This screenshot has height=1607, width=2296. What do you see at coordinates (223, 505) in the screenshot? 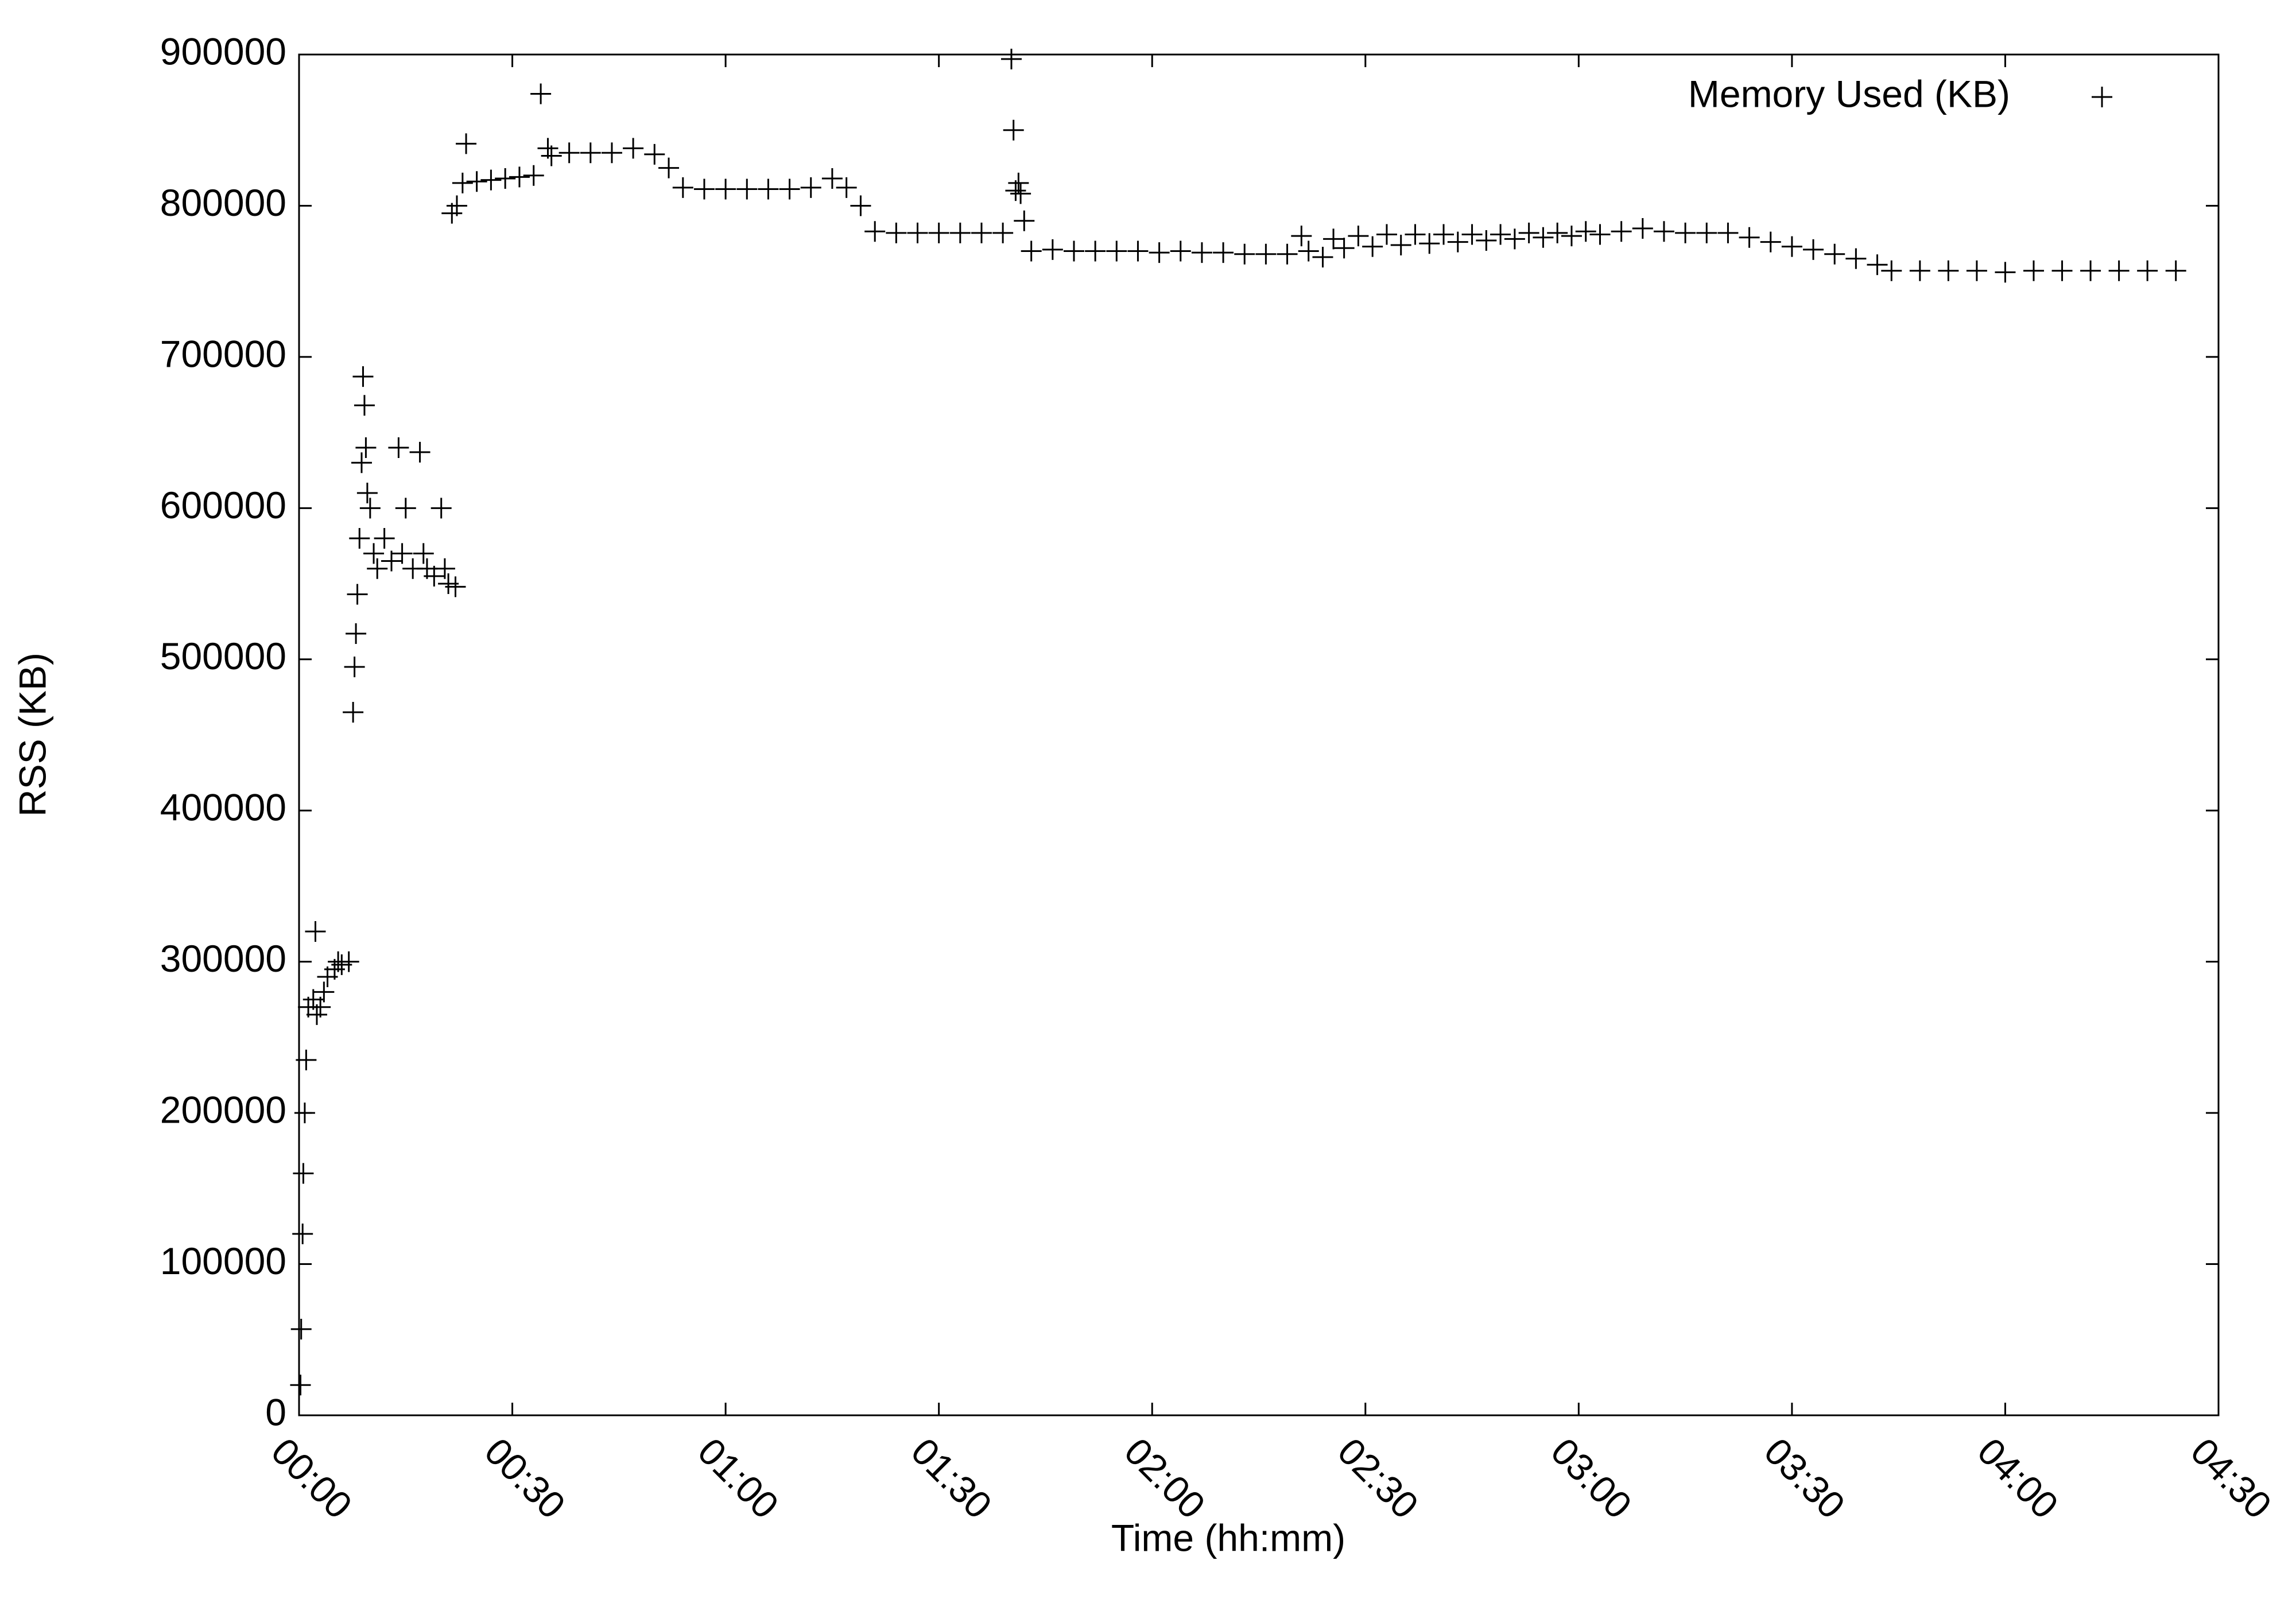
I see `y-tick-label: 600000` at bounding box center [223, 505].